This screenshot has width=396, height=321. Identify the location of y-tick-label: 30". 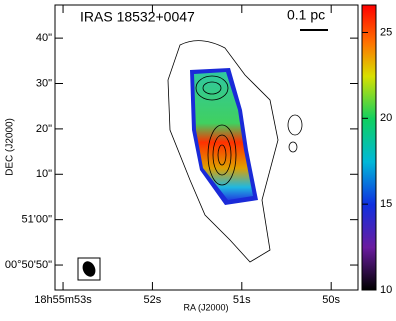
(44, 83).